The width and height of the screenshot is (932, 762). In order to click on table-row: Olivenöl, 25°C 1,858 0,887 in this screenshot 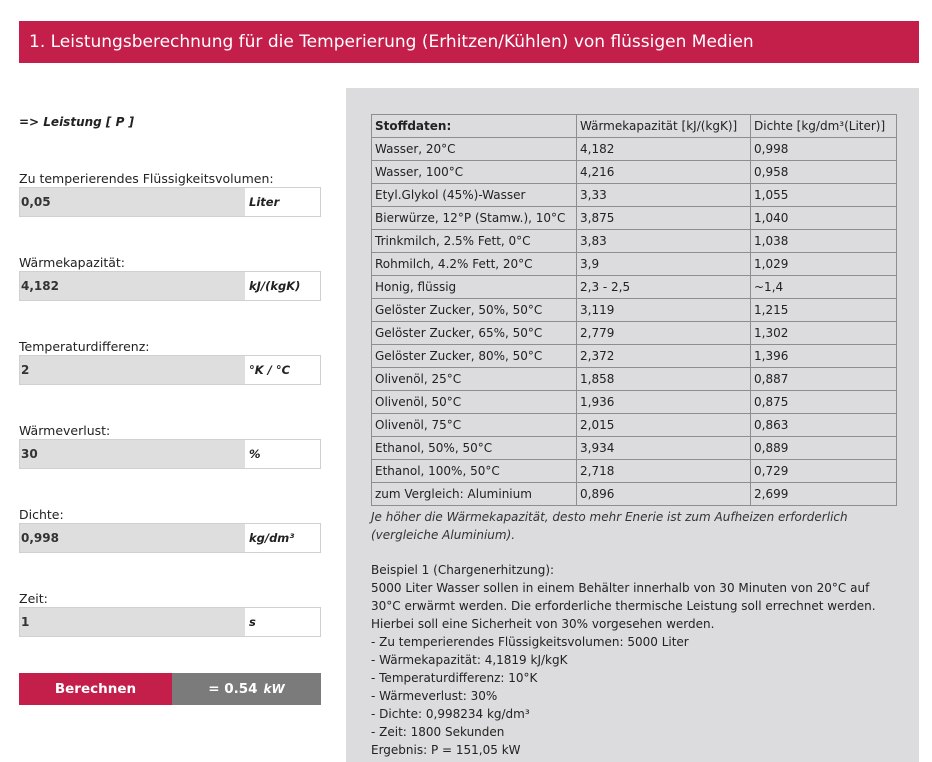, I will do `click(634, 379)`.